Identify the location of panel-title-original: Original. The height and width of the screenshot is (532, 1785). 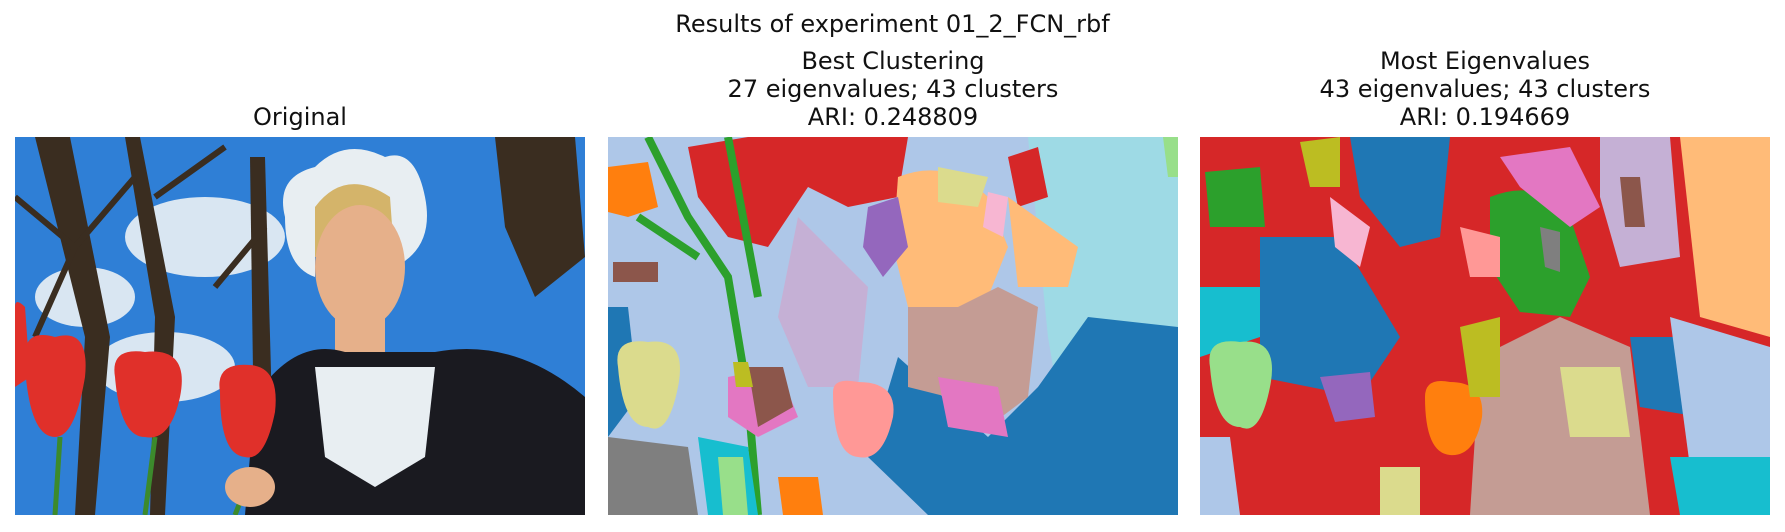
(300, 117).